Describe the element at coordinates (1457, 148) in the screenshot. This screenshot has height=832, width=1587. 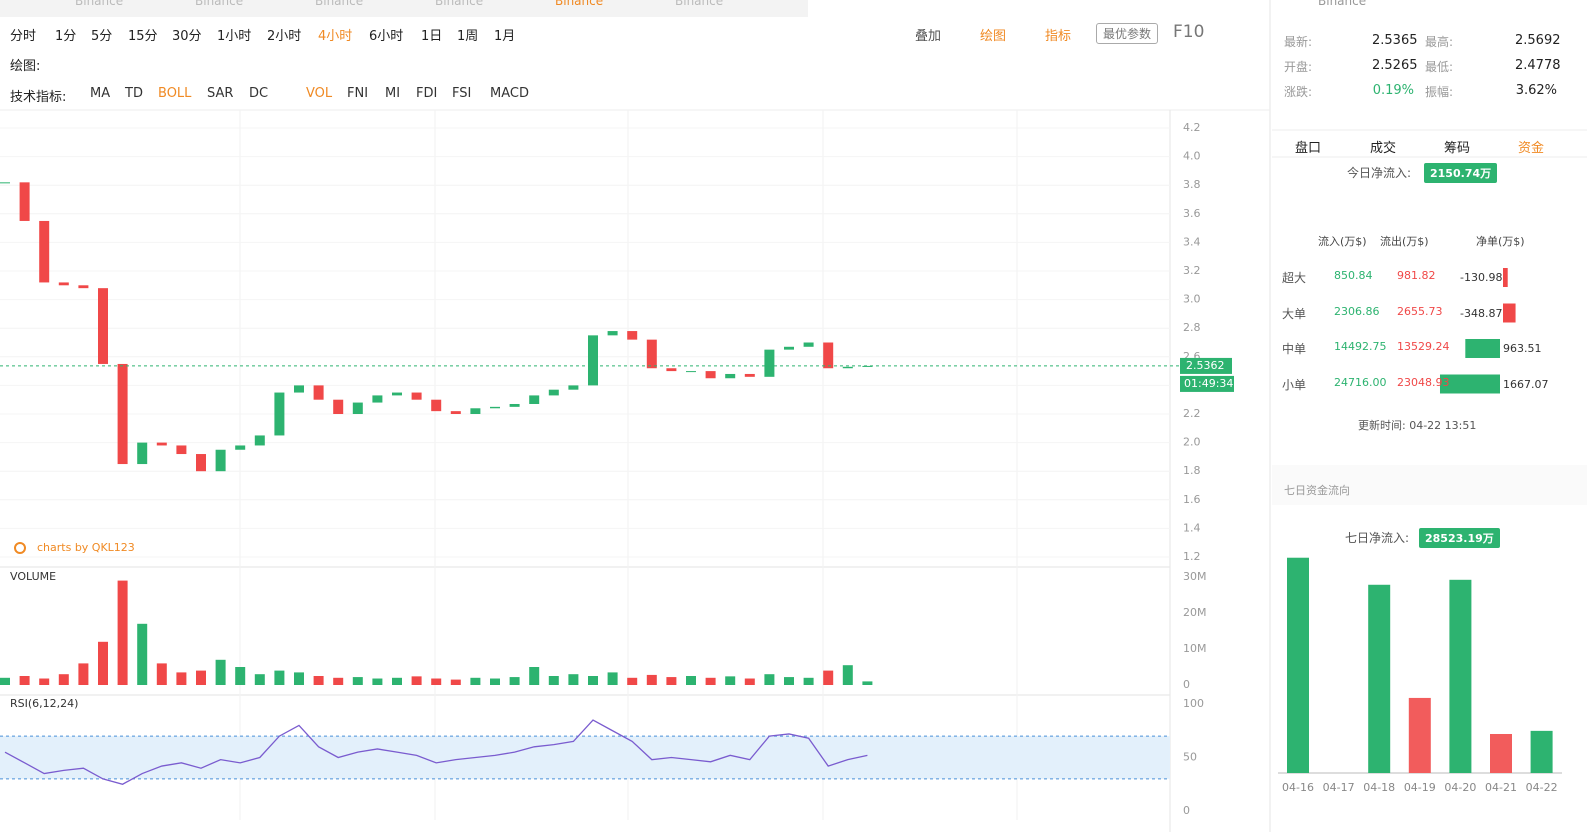
I see `panel-tab: 筹码` at that location.